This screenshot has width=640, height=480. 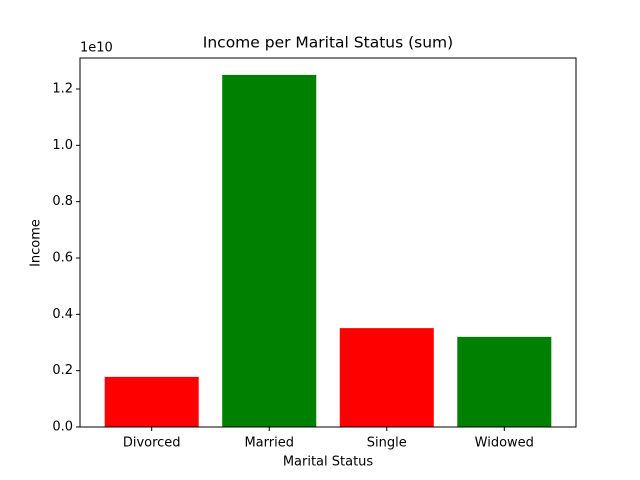 What do you see at coordinates (387, 443) in the screenshot?
I see `x-tick-label: Single` at bounding box center [387, 443].